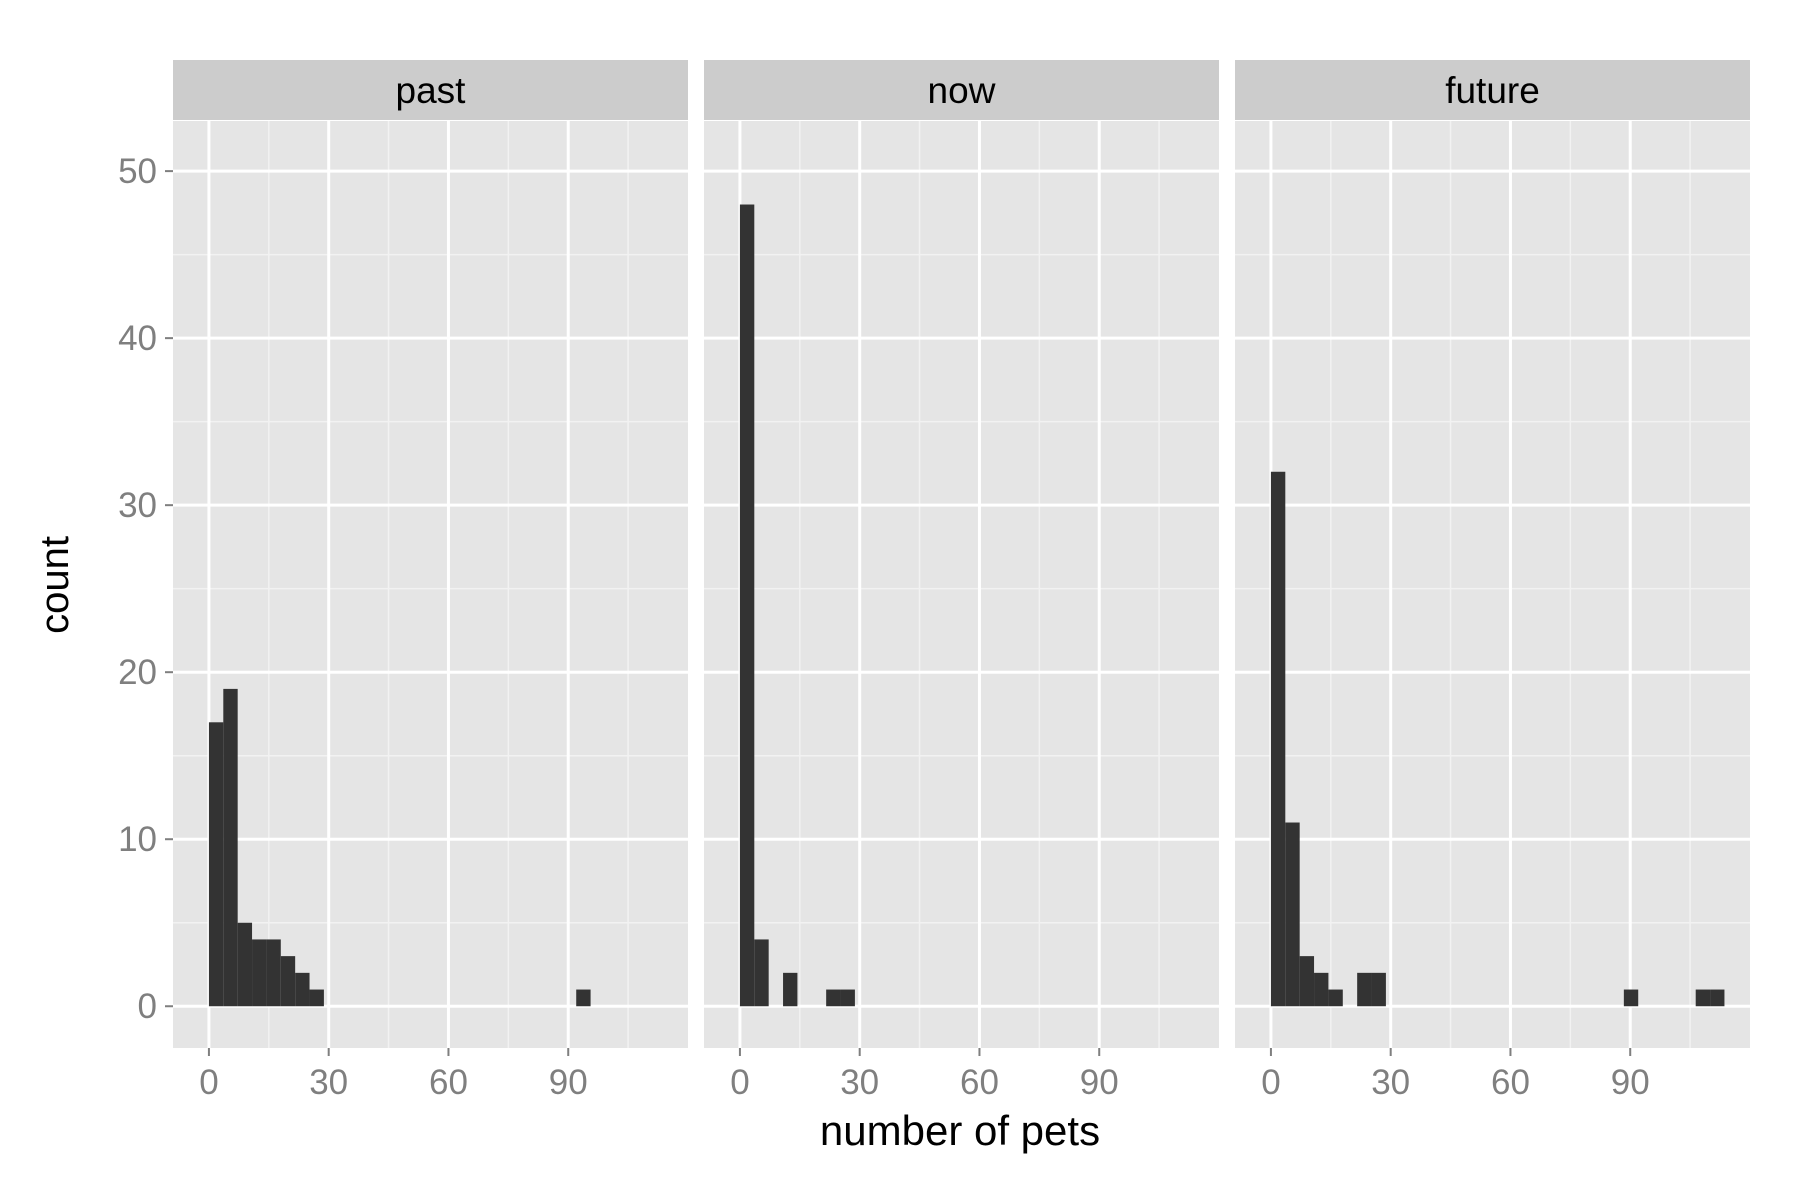  Describe the element at coordinates (137, 672) in the screenshot. I see `y-tick-label: 20` at that location.